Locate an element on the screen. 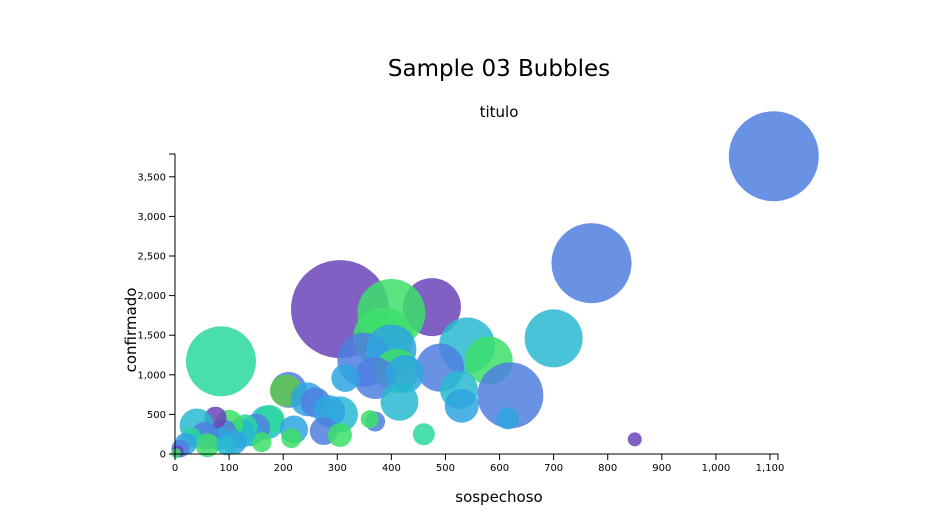 This screenshot has width=952, height=531. x-tick: 500 is located at coordinates (445, 464).